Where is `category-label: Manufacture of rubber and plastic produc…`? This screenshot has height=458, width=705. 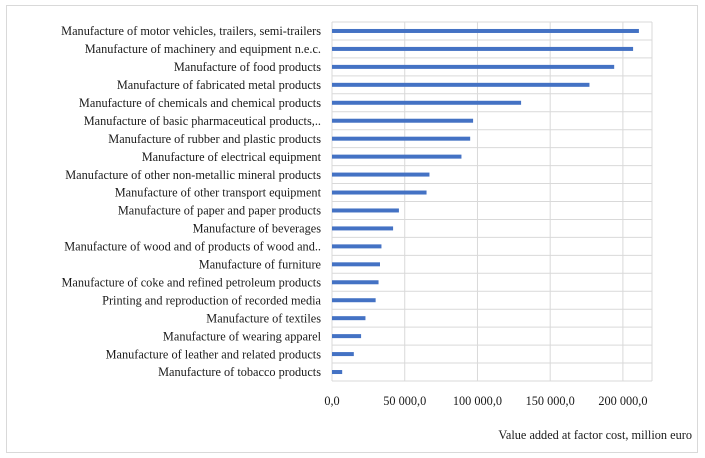 category-label: Manufacture of rubber and plastic produc… is located at coordinates (214, 139).